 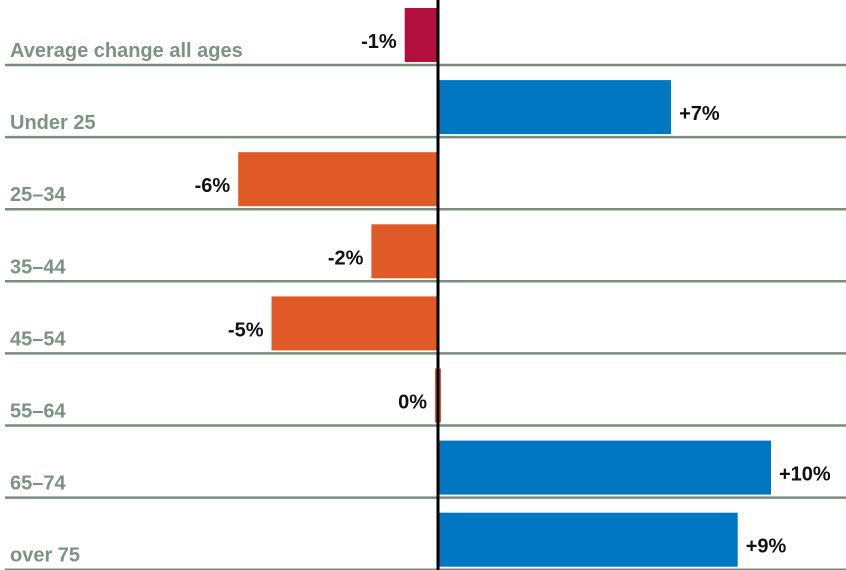 I want to click on value-label: -6%, so click(x=213, y=186).